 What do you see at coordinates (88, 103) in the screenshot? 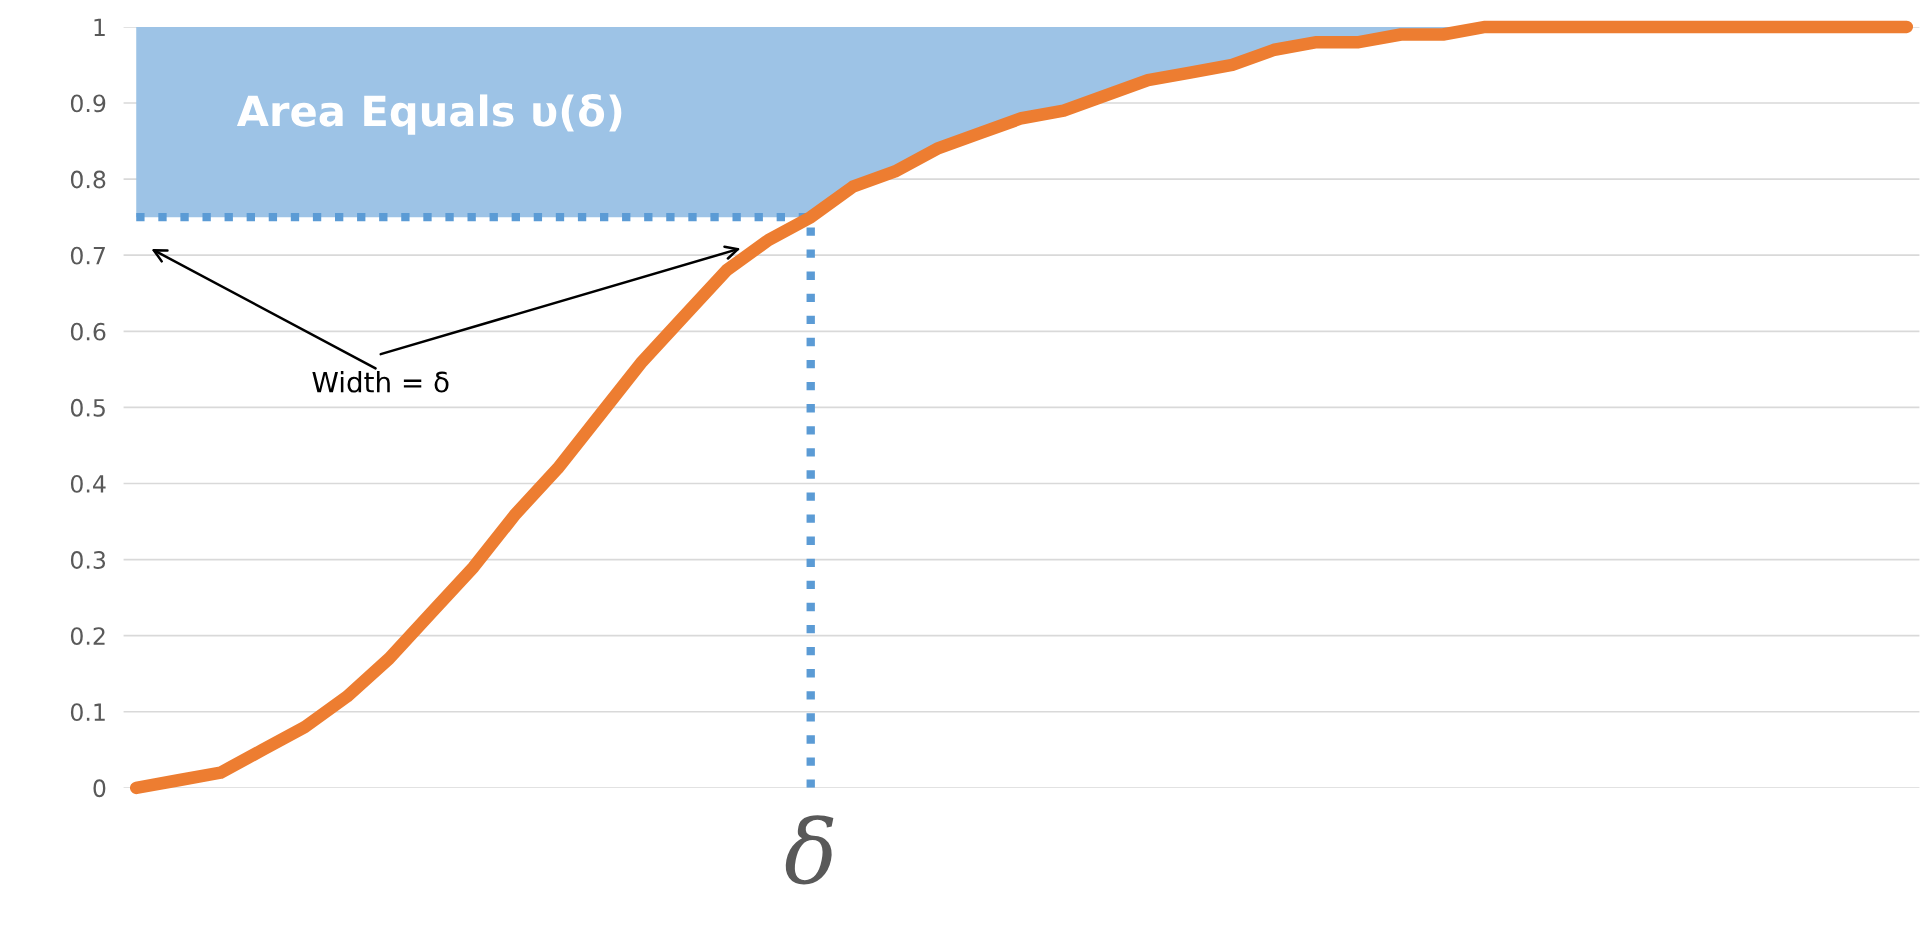
I see `y-tick-label: 0.9` at bounding box center [88, 103].